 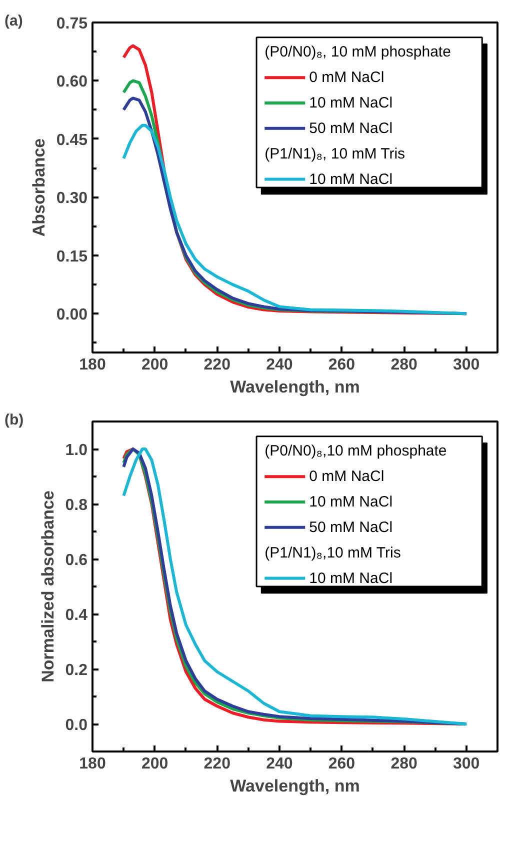 What do you see at coordinates (72, 315) in the screenshot?
I see `y-tick-label: 0.00` at bounding box center [72, 315].